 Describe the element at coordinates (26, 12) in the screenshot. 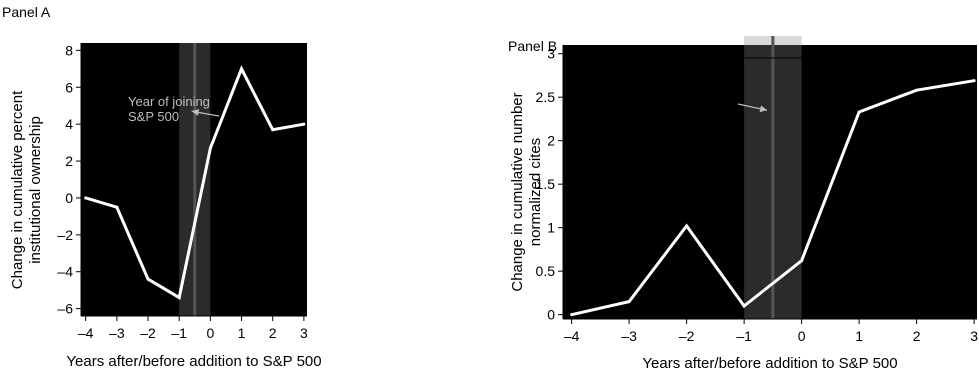

I see `panel-label: Panel A` at that location.